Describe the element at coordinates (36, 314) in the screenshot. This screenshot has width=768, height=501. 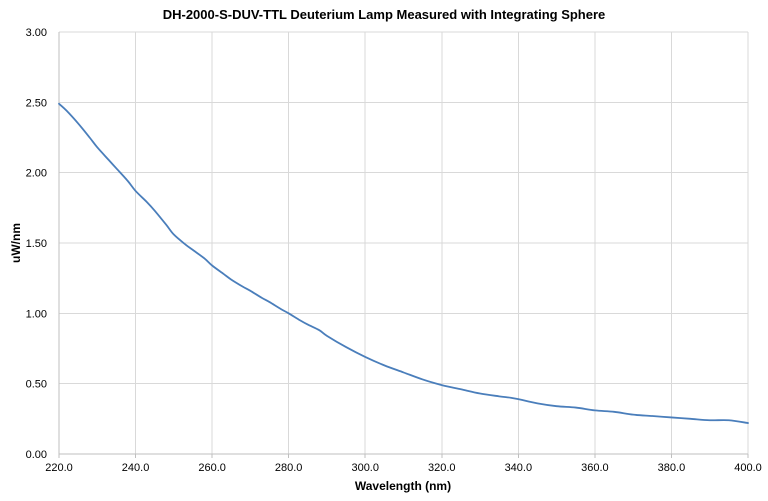
I see `y-tick-label: 1.00` at that location.